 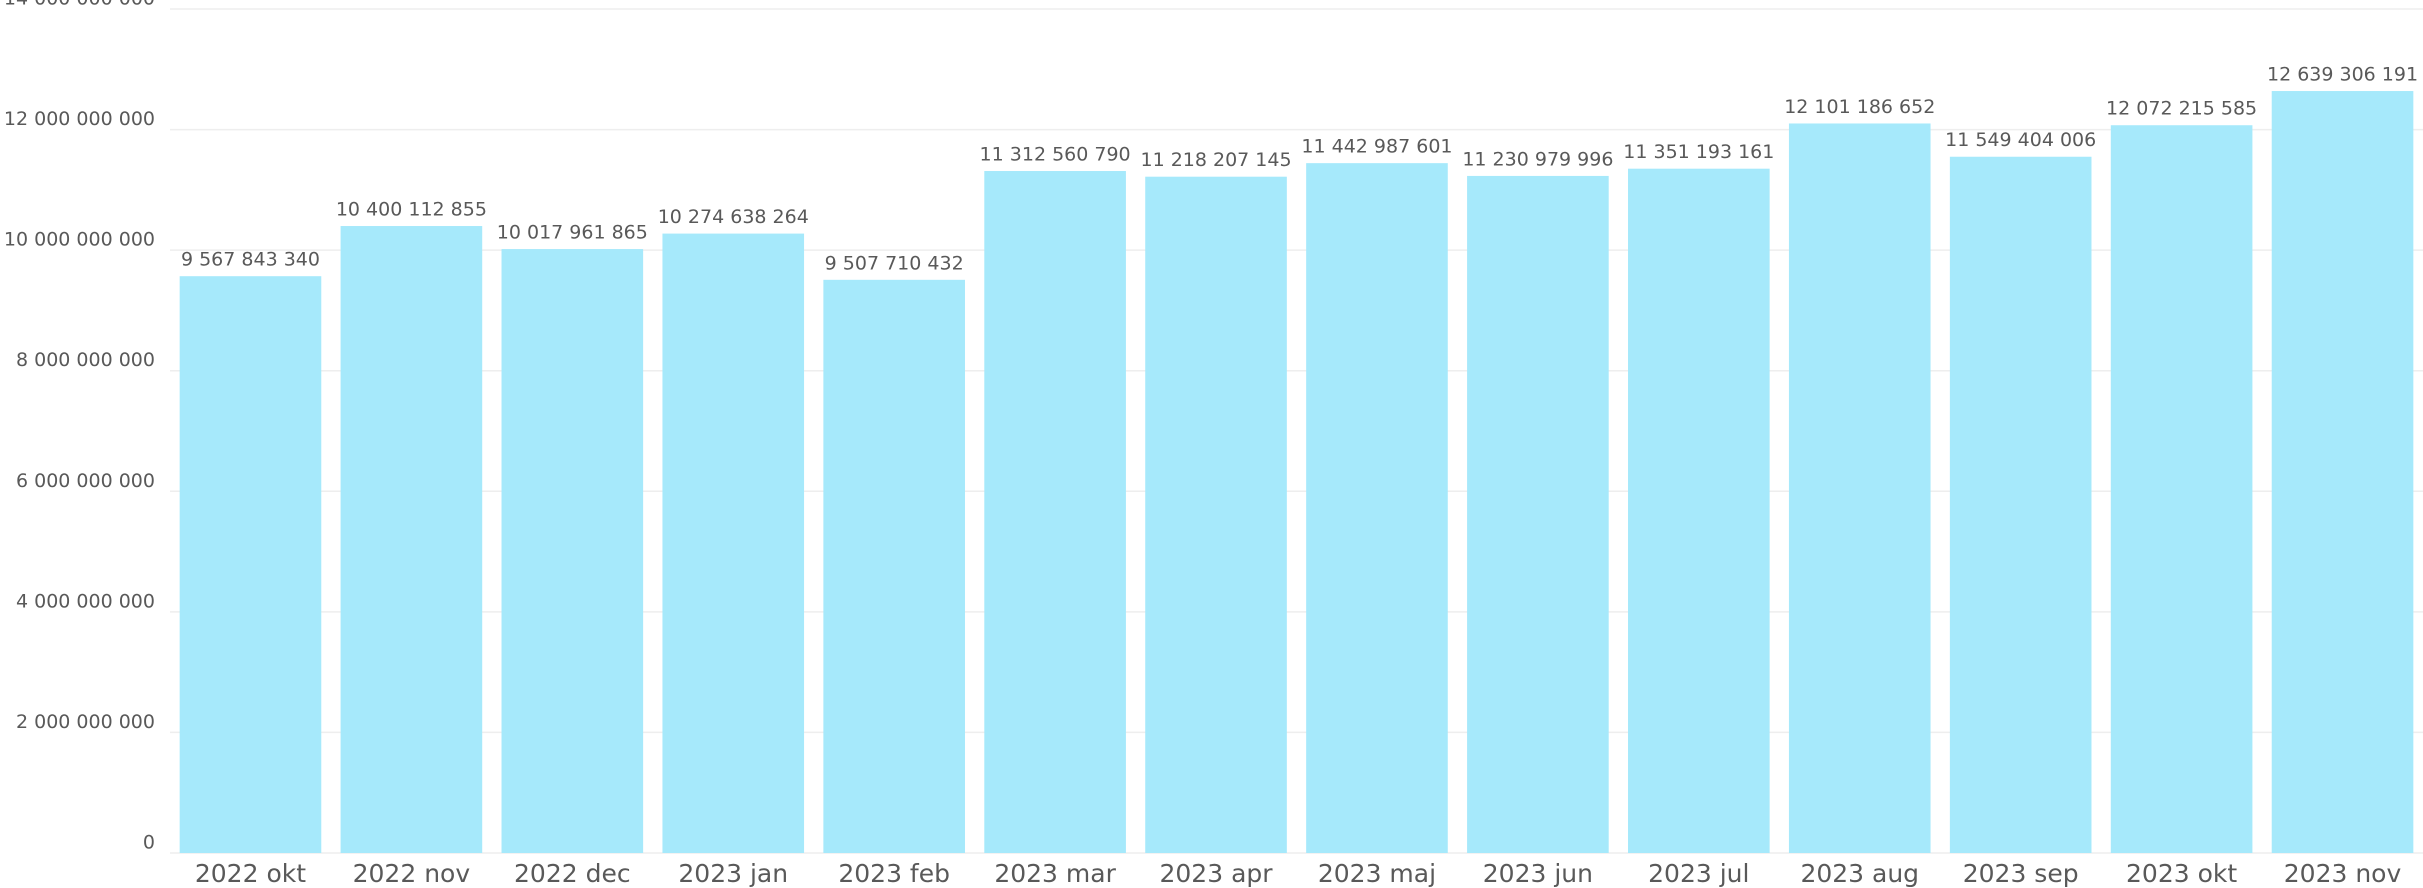 What do you see at coordinates (1055, 155) in the screenshot?
I see `value-label: 11 312 560 790` at bounding box center [1055, 155].